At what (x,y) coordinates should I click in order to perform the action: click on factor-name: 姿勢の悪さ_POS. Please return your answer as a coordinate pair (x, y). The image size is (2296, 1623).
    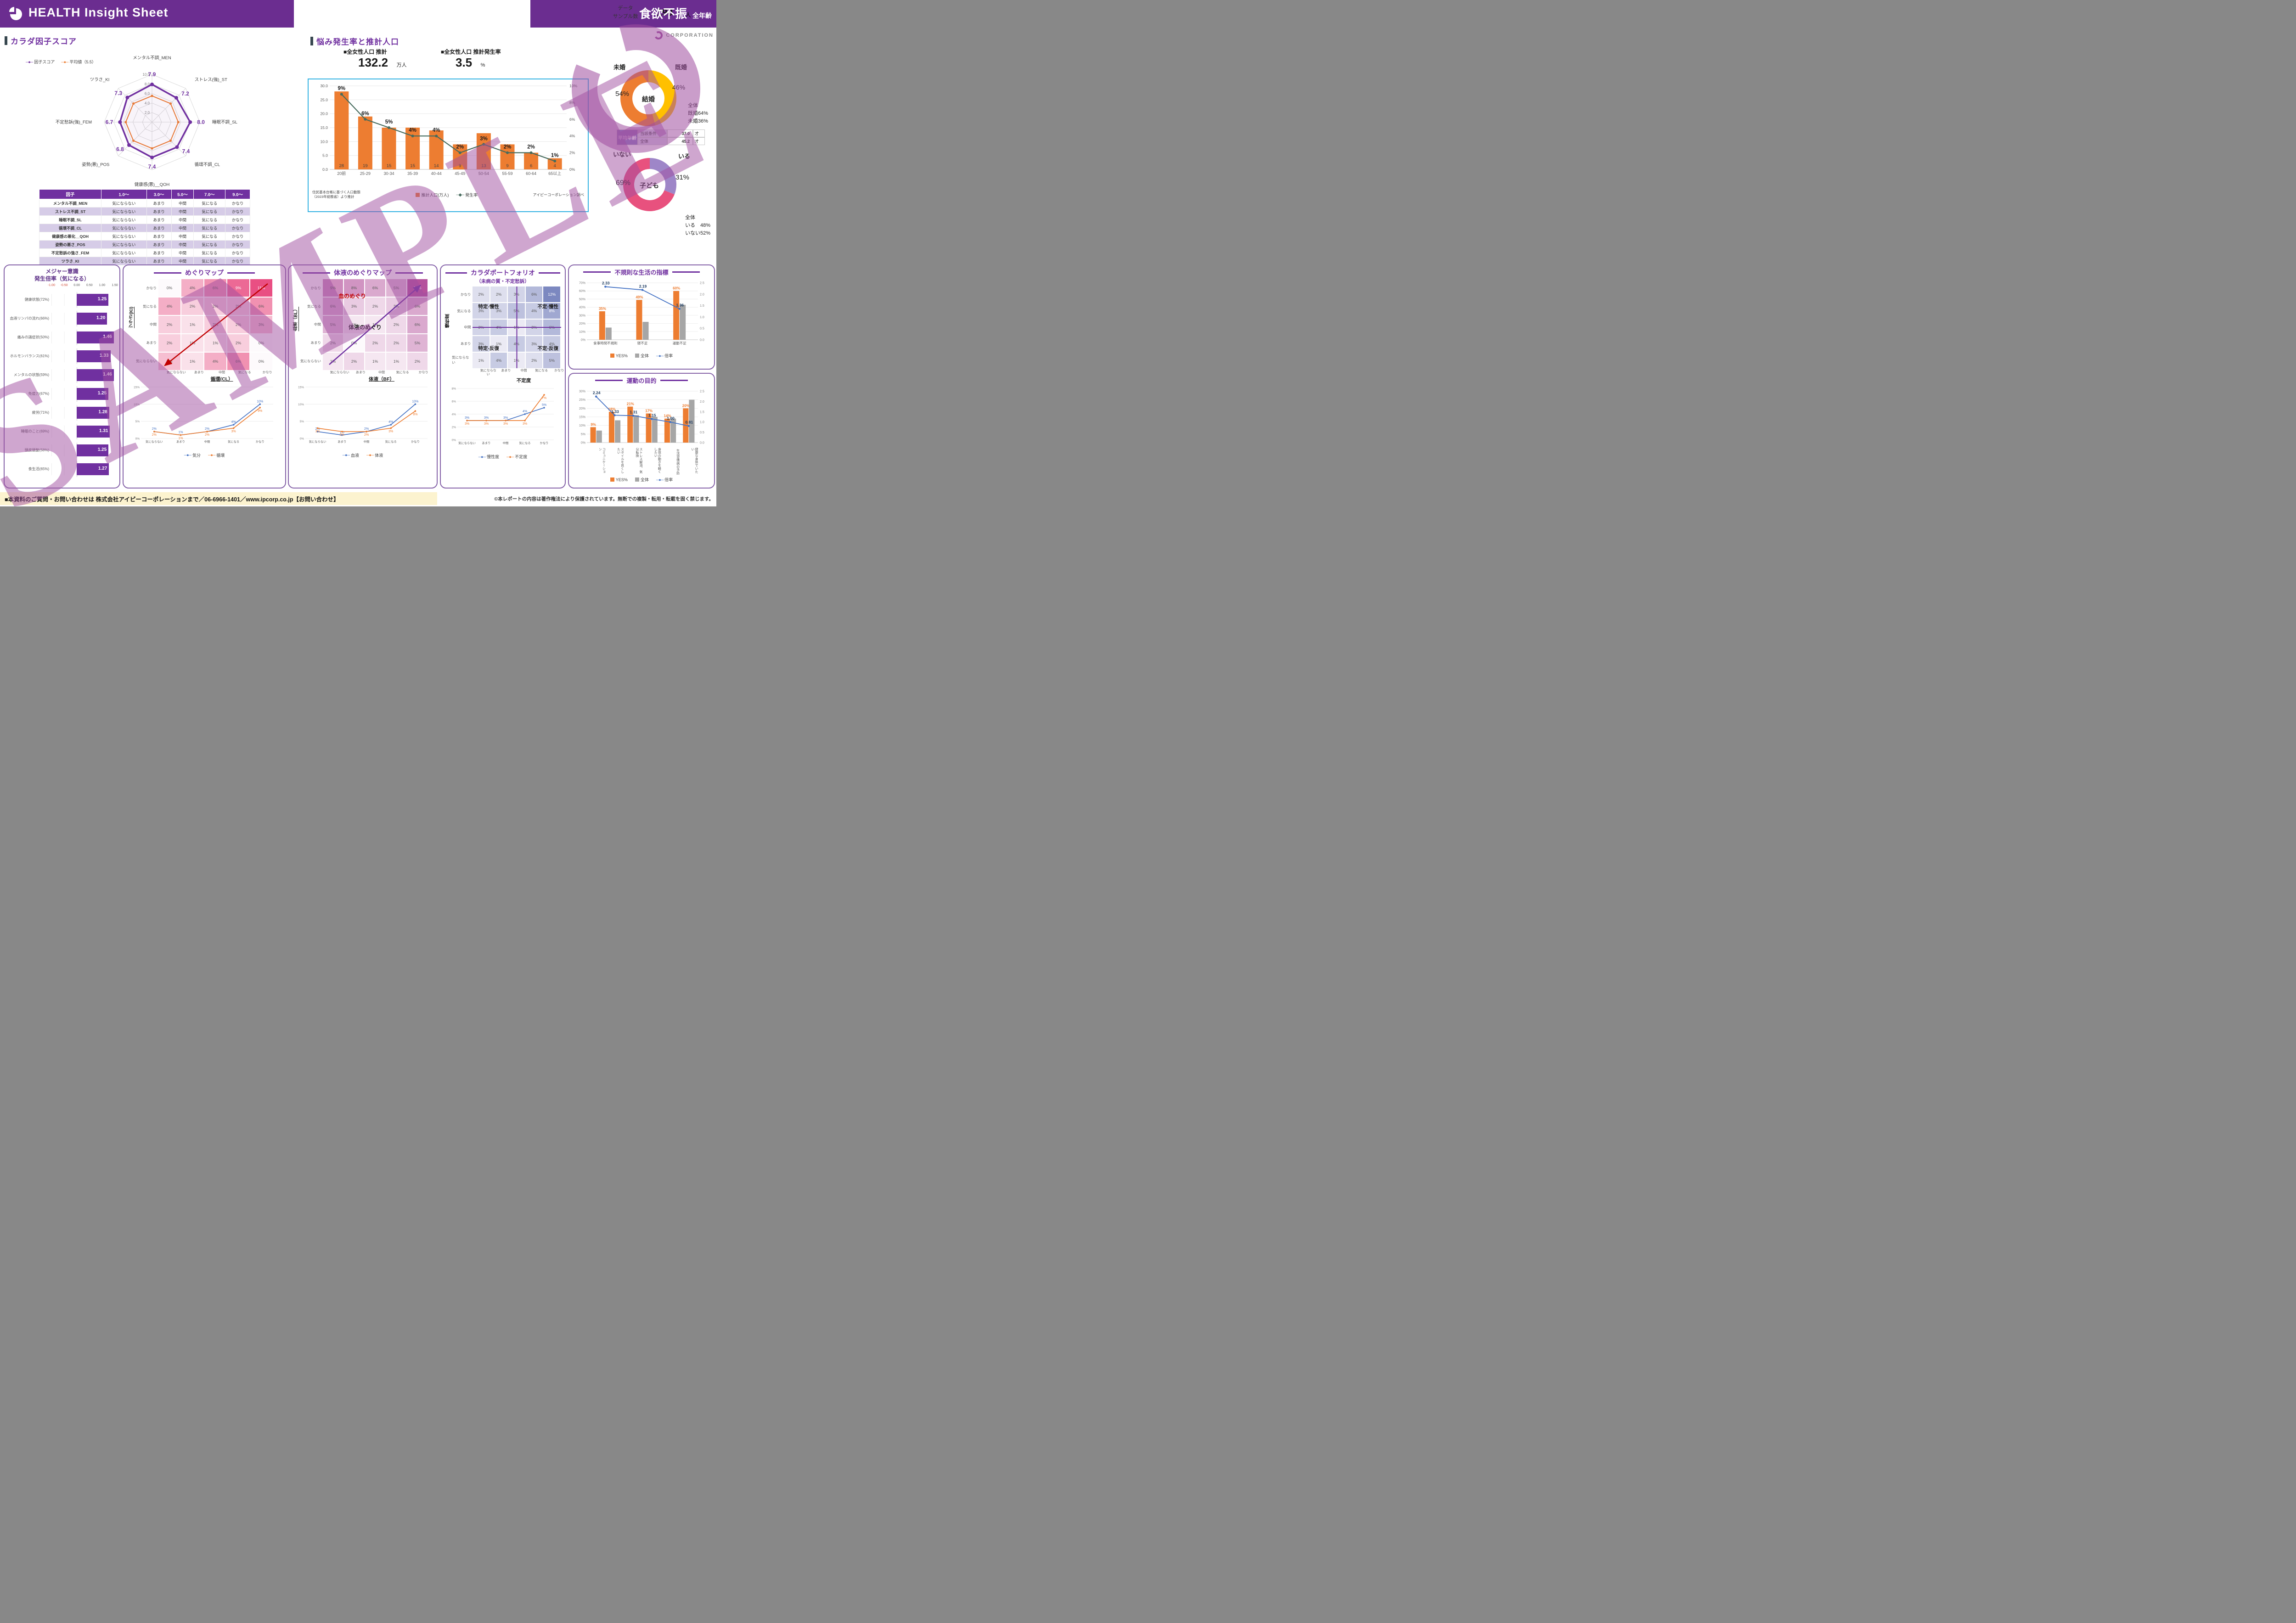
    Looking at the image, I should click on (70, 244).